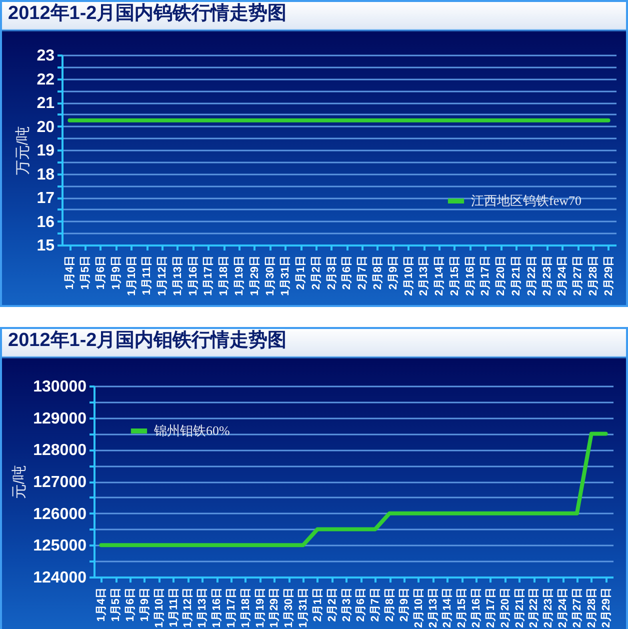 This screenshot has width=628, height=629. I want to click on y-tick-label: 21, so click(45, 103).